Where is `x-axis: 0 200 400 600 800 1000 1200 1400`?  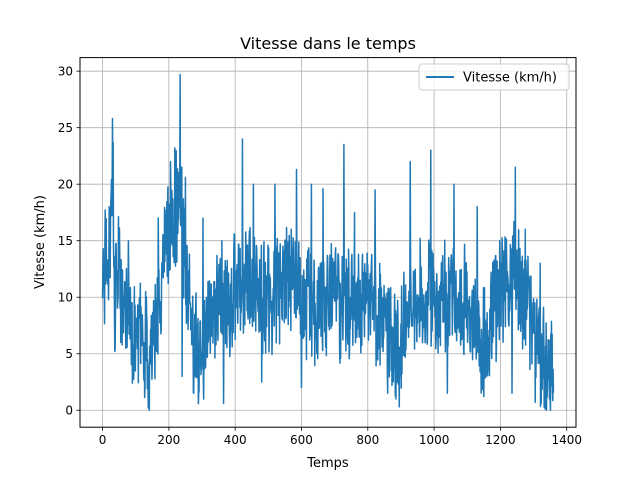
x-axis: 0 200 400 600 800 1000 1200 1400 is located at coordinates (340, 437).